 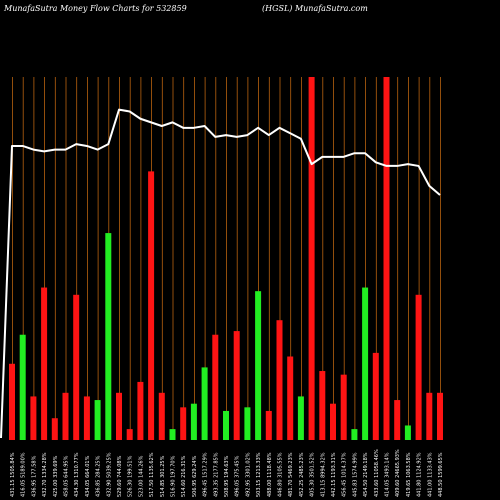 I want to click on x-tick-label: 496.45 1517.29%, so click(x=206, y=474).